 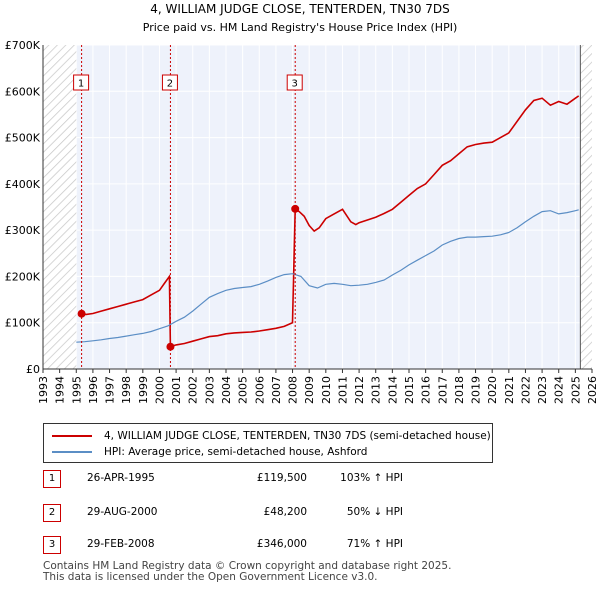 I want to click on x-tick-label: 1999, so click(x=143, y=390).